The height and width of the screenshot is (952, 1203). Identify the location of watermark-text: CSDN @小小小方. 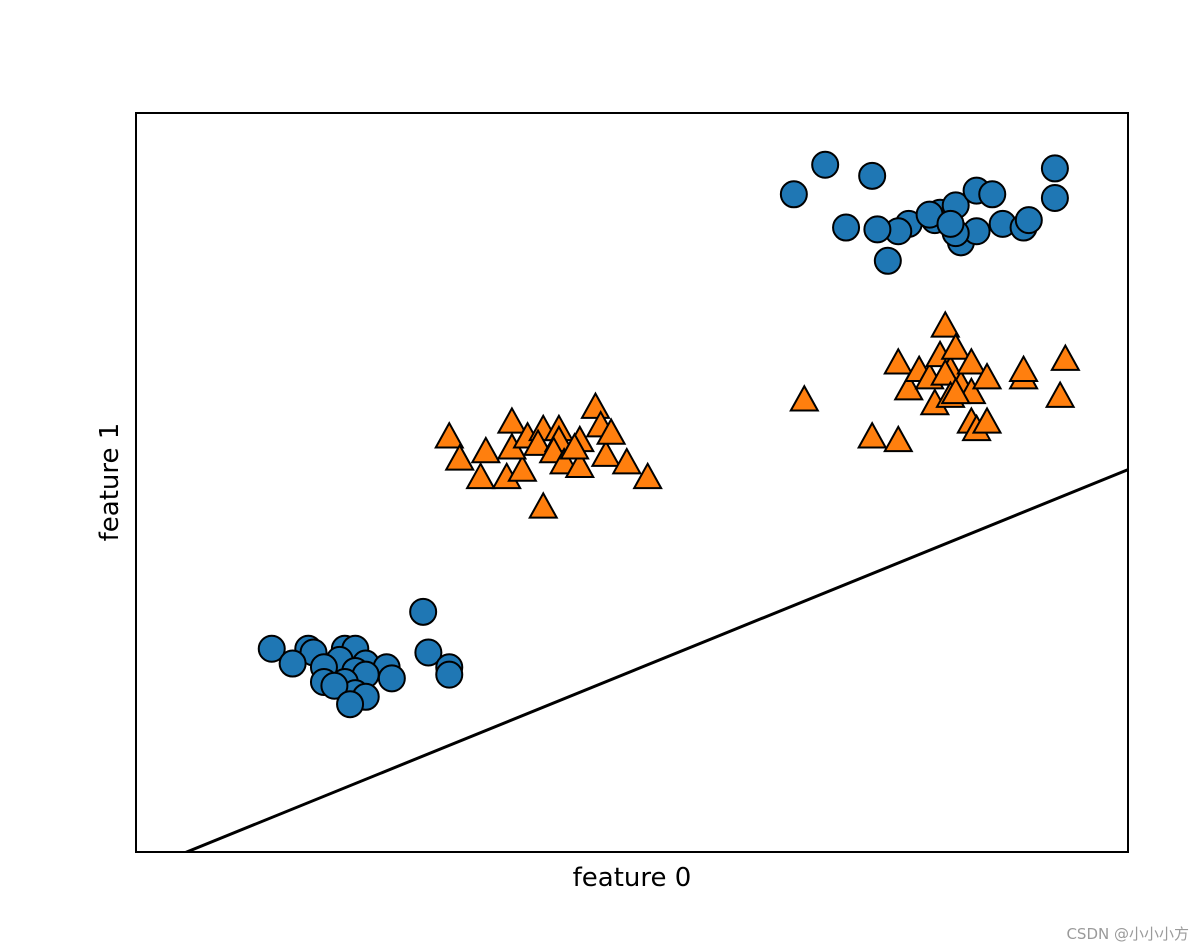
(1127, 934).